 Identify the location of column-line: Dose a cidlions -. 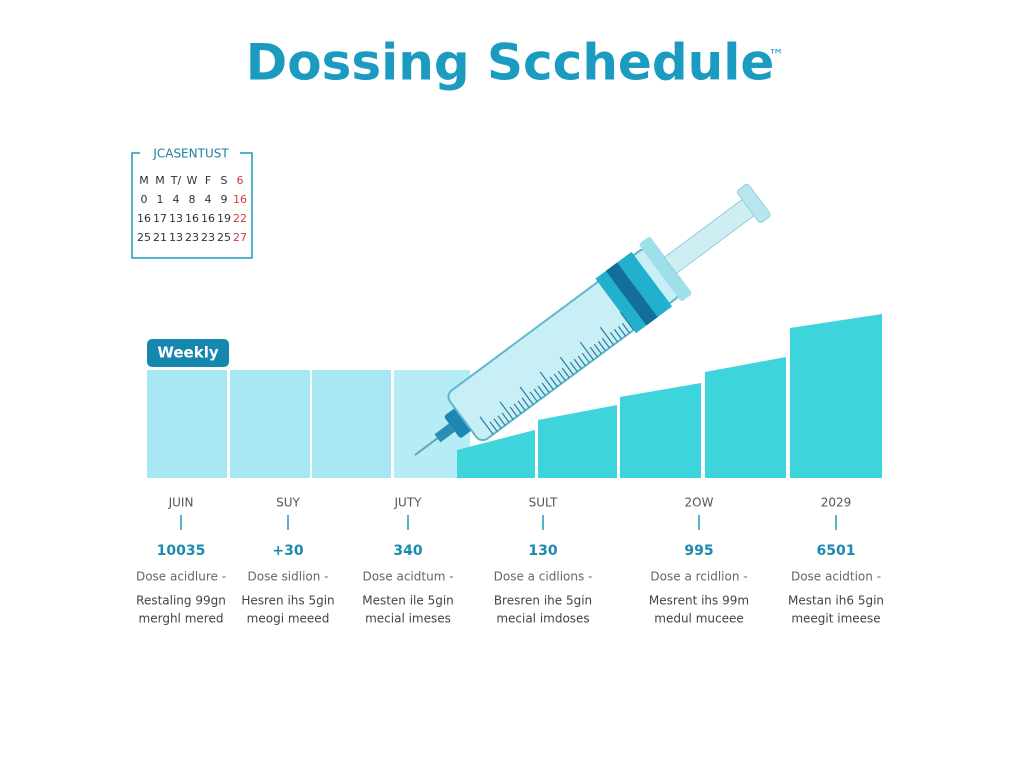
(543, 577).